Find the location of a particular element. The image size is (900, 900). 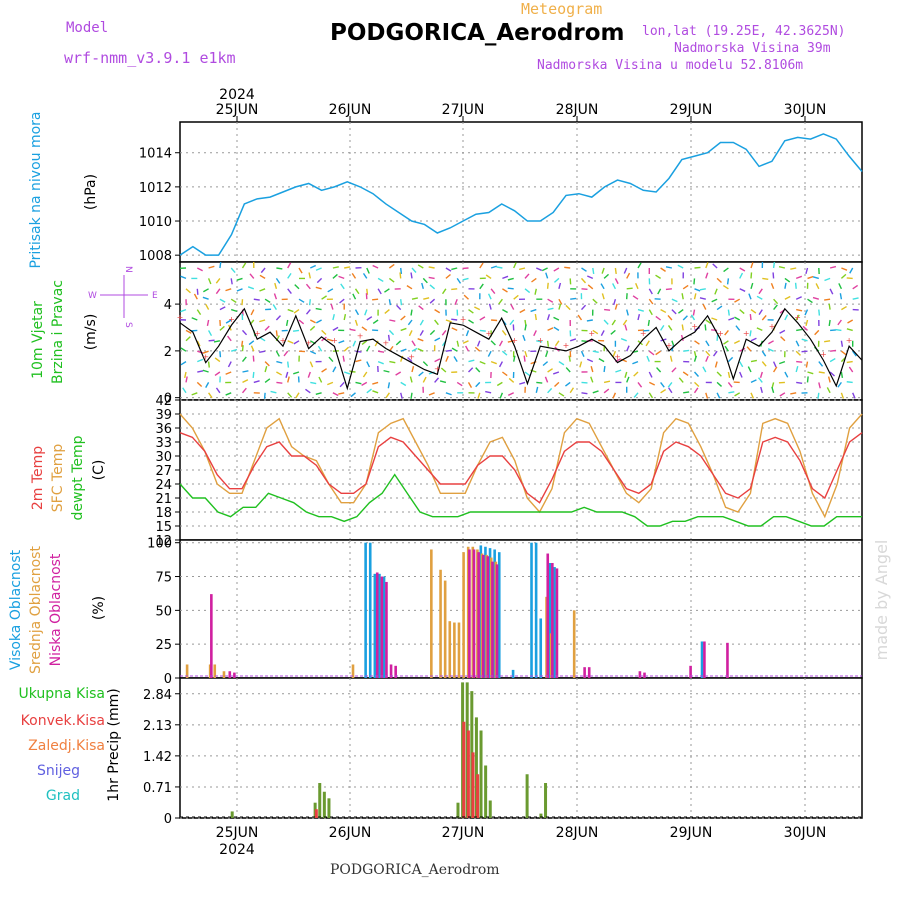

top-date-label: 28JUN is located at coordinates (577, 110).